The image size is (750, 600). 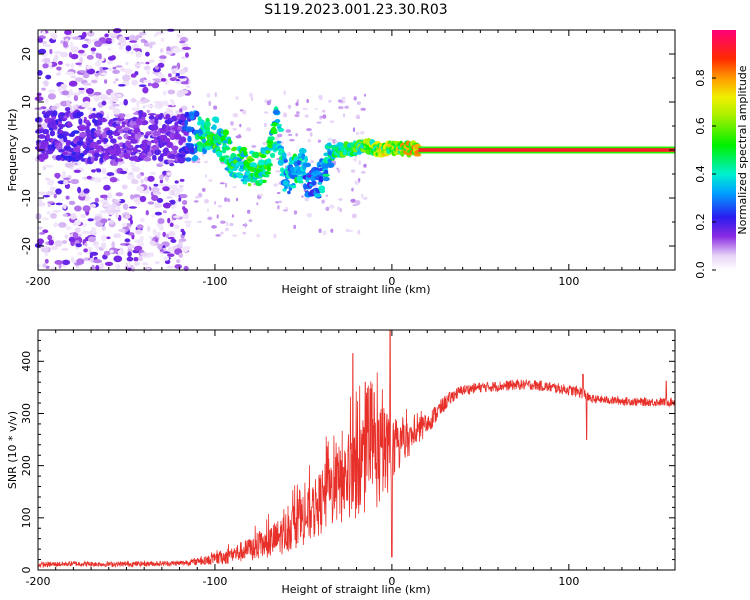 I want to click on x-tick-label: 0, so click(x=391, y=281).